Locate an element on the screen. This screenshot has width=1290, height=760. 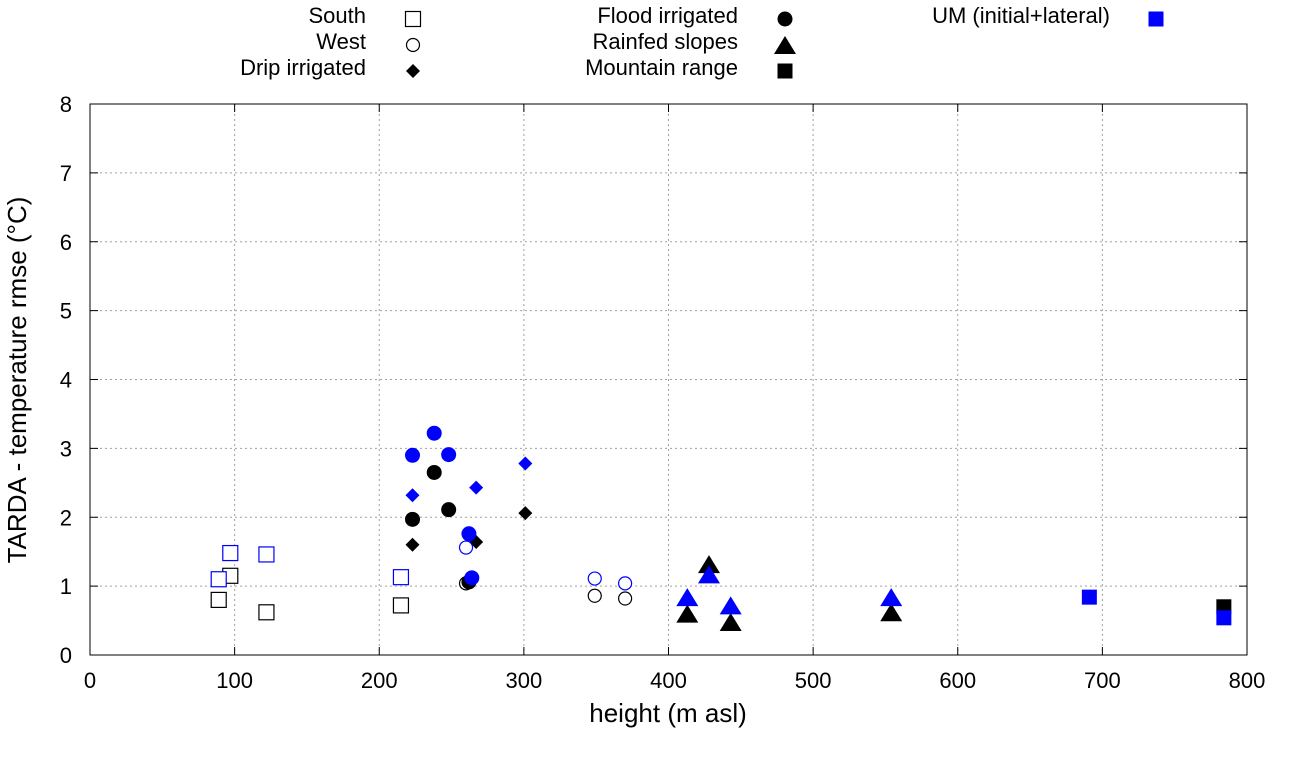
x-tick-label: 700 is located at coordinates (1102, 680).